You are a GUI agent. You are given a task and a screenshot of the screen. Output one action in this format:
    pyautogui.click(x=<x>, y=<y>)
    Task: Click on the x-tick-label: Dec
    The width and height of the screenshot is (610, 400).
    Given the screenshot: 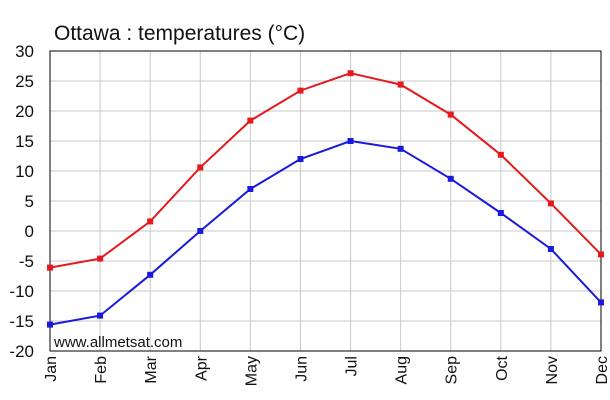 What is the action you would take?
    pyautogui.click(x=602, y=370)
    